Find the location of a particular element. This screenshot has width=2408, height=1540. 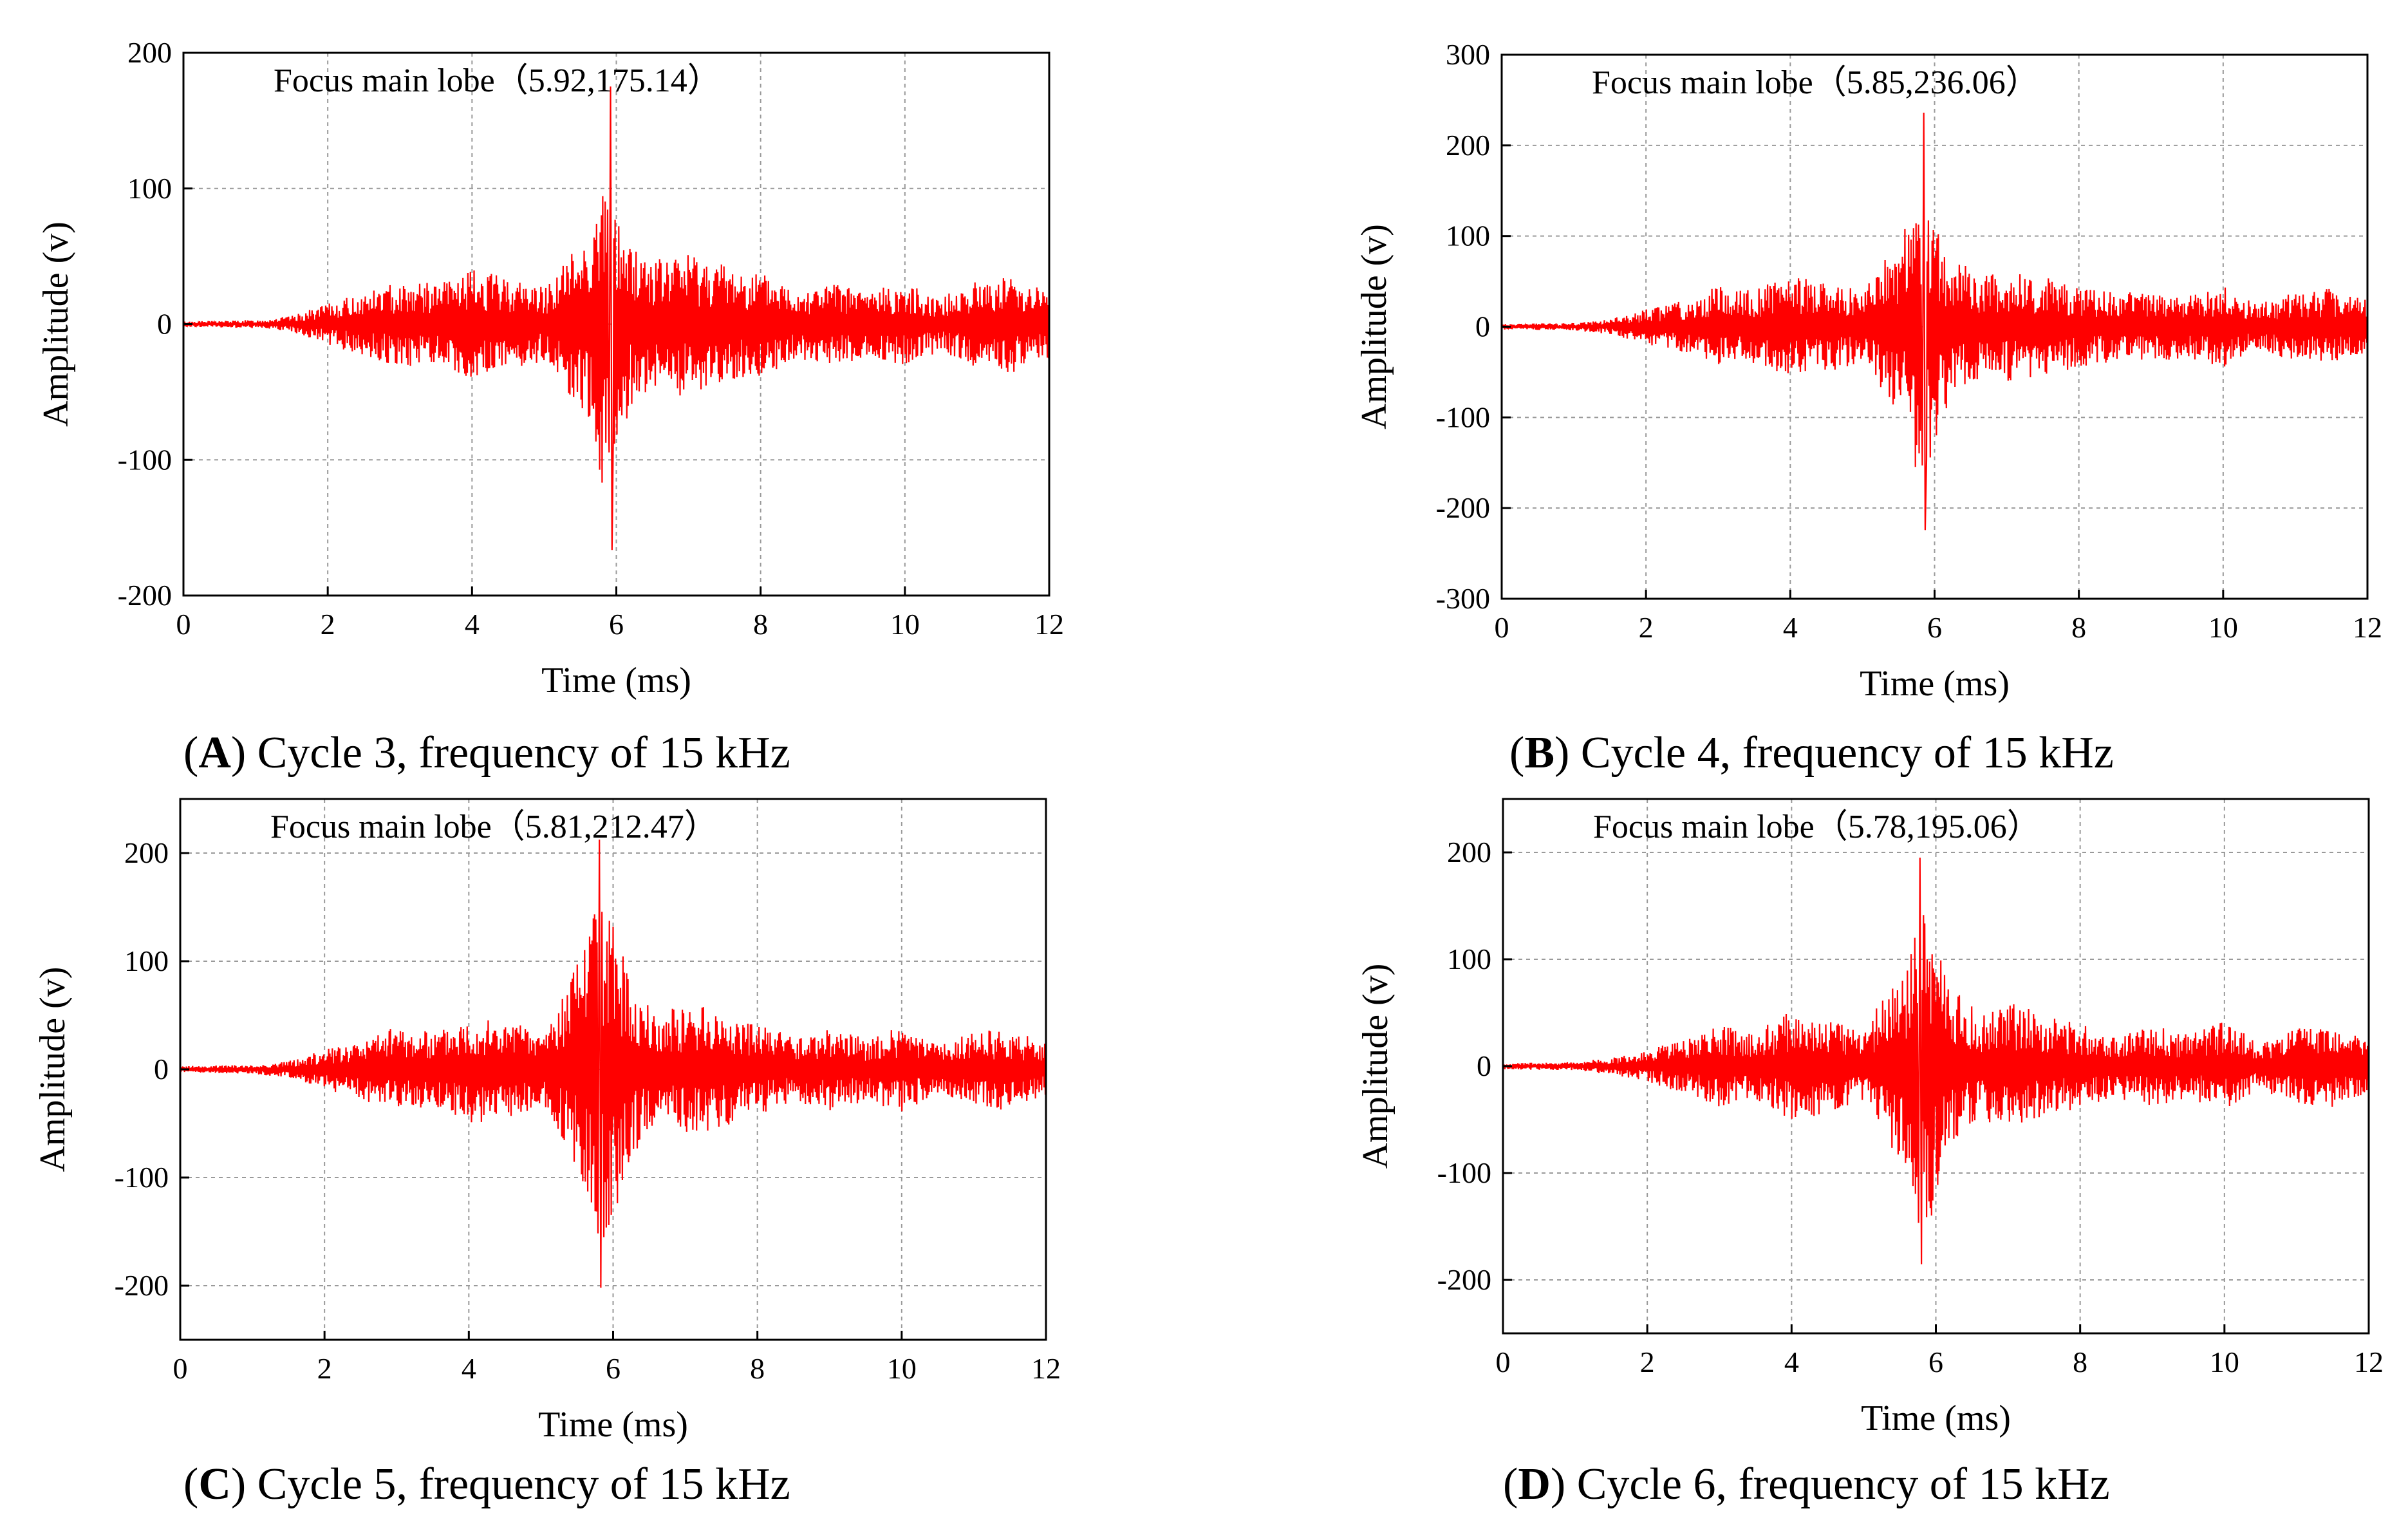

caption-c-text: Cycle 5, frequency of 15 kHz is located at coordinates (523, 1484).